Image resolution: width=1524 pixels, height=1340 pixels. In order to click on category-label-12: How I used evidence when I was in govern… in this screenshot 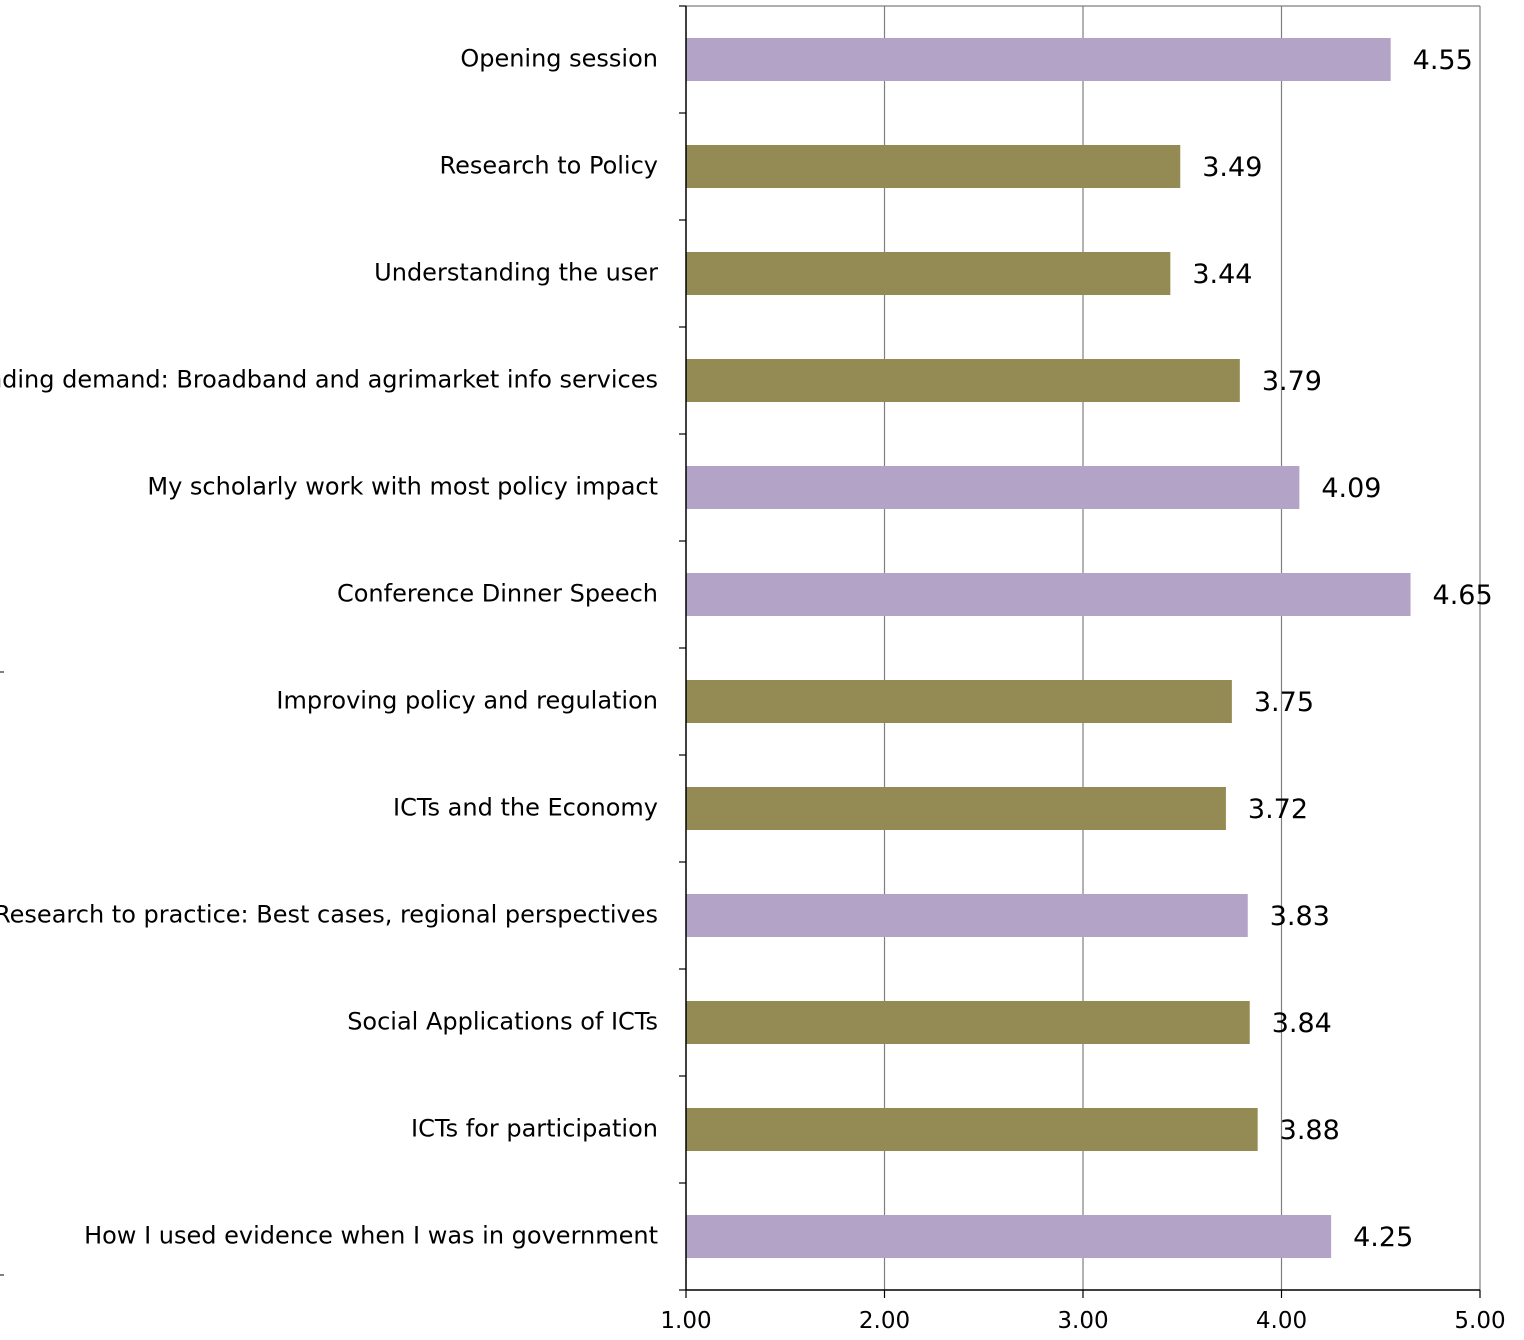, I will do `click(371, 1236)`.